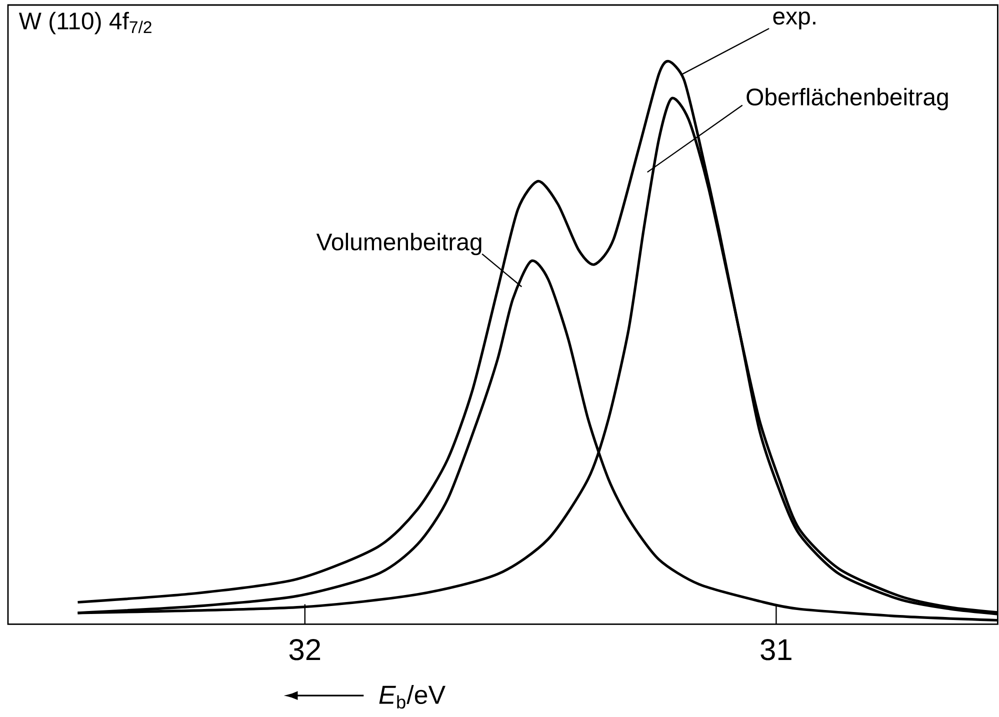 This screenshot has height=717, width=999. Describe the element at coordinates (85, 23) in the screenshot. I see `chart-title: W (110) 4f$_{7/2}$` at that location.